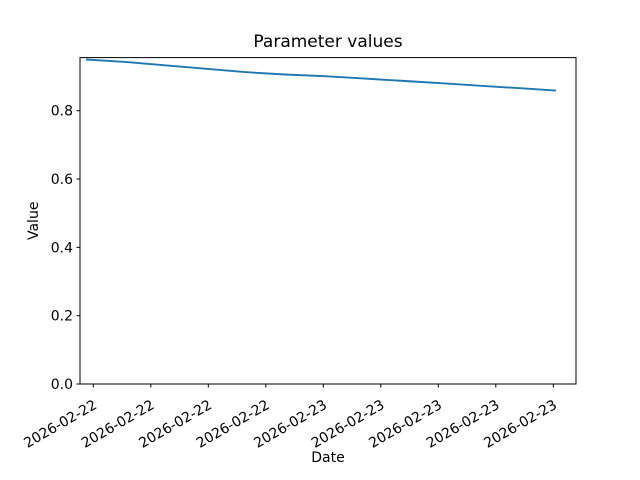 This screenshot has width=640, height=480. Describe the element at coordinates (62, 180) in the screenshot. I see `y-tick-label: 0.6` at that location.